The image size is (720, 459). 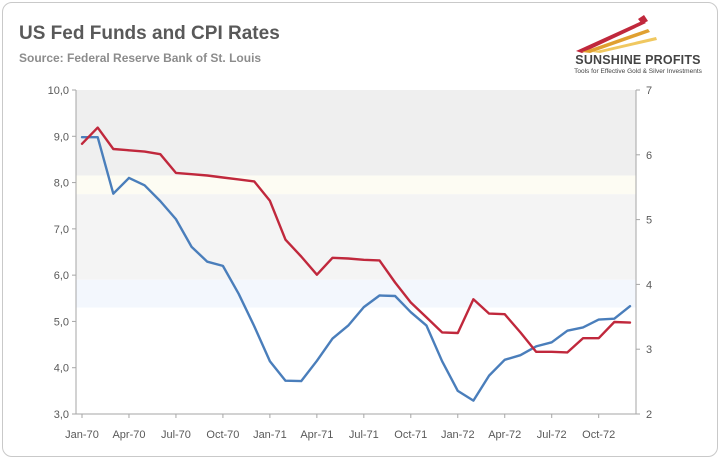 What do you see at coordinates (61, 369) in the screenshot?
I see `left-tick-label: 4,0` at bounding box center [61, 369].